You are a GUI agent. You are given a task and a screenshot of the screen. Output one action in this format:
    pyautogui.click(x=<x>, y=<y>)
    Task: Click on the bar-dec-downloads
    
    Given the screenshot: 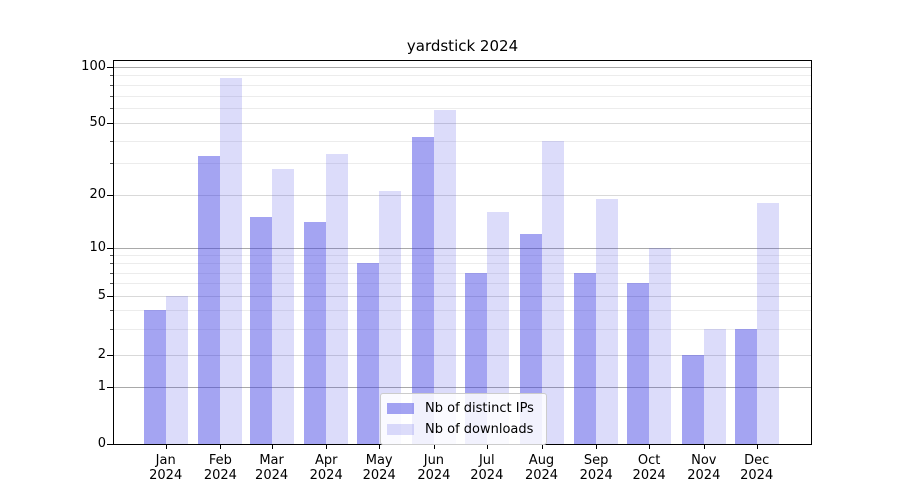 What is the action you would take?
    pyautogui.click(x=767, y=323)
    